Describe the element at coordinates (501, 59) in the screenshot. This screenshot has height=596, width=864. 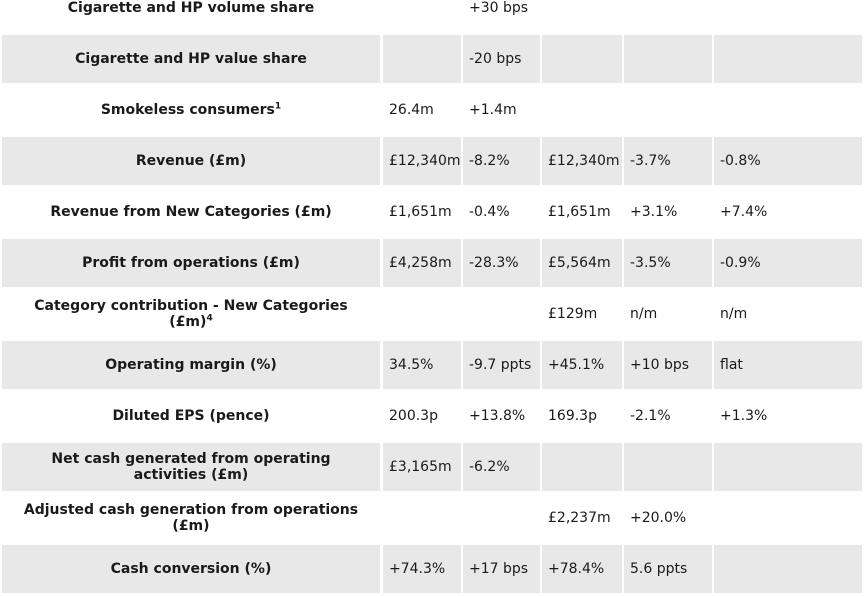
I see `value-cell: -20 bps` at that location.